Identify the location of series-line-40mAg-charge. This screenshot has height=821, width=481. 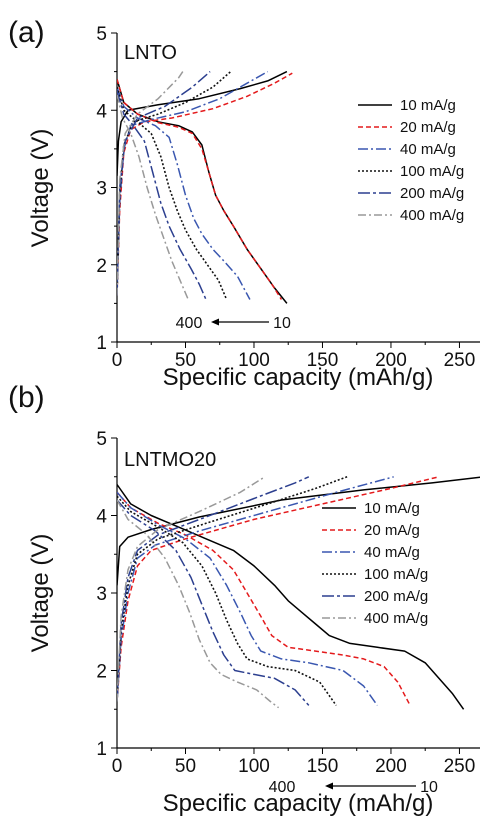
(193, 183).